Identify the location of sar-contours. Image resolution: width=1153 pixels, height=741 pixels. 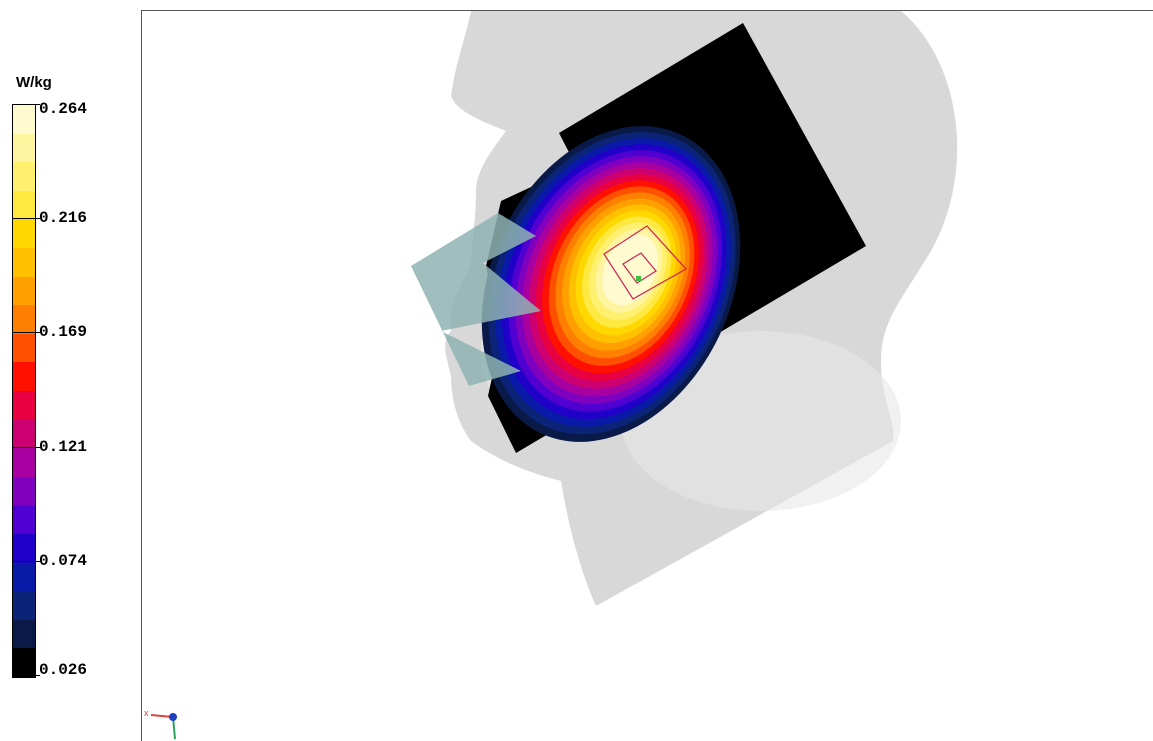
(611, 284).